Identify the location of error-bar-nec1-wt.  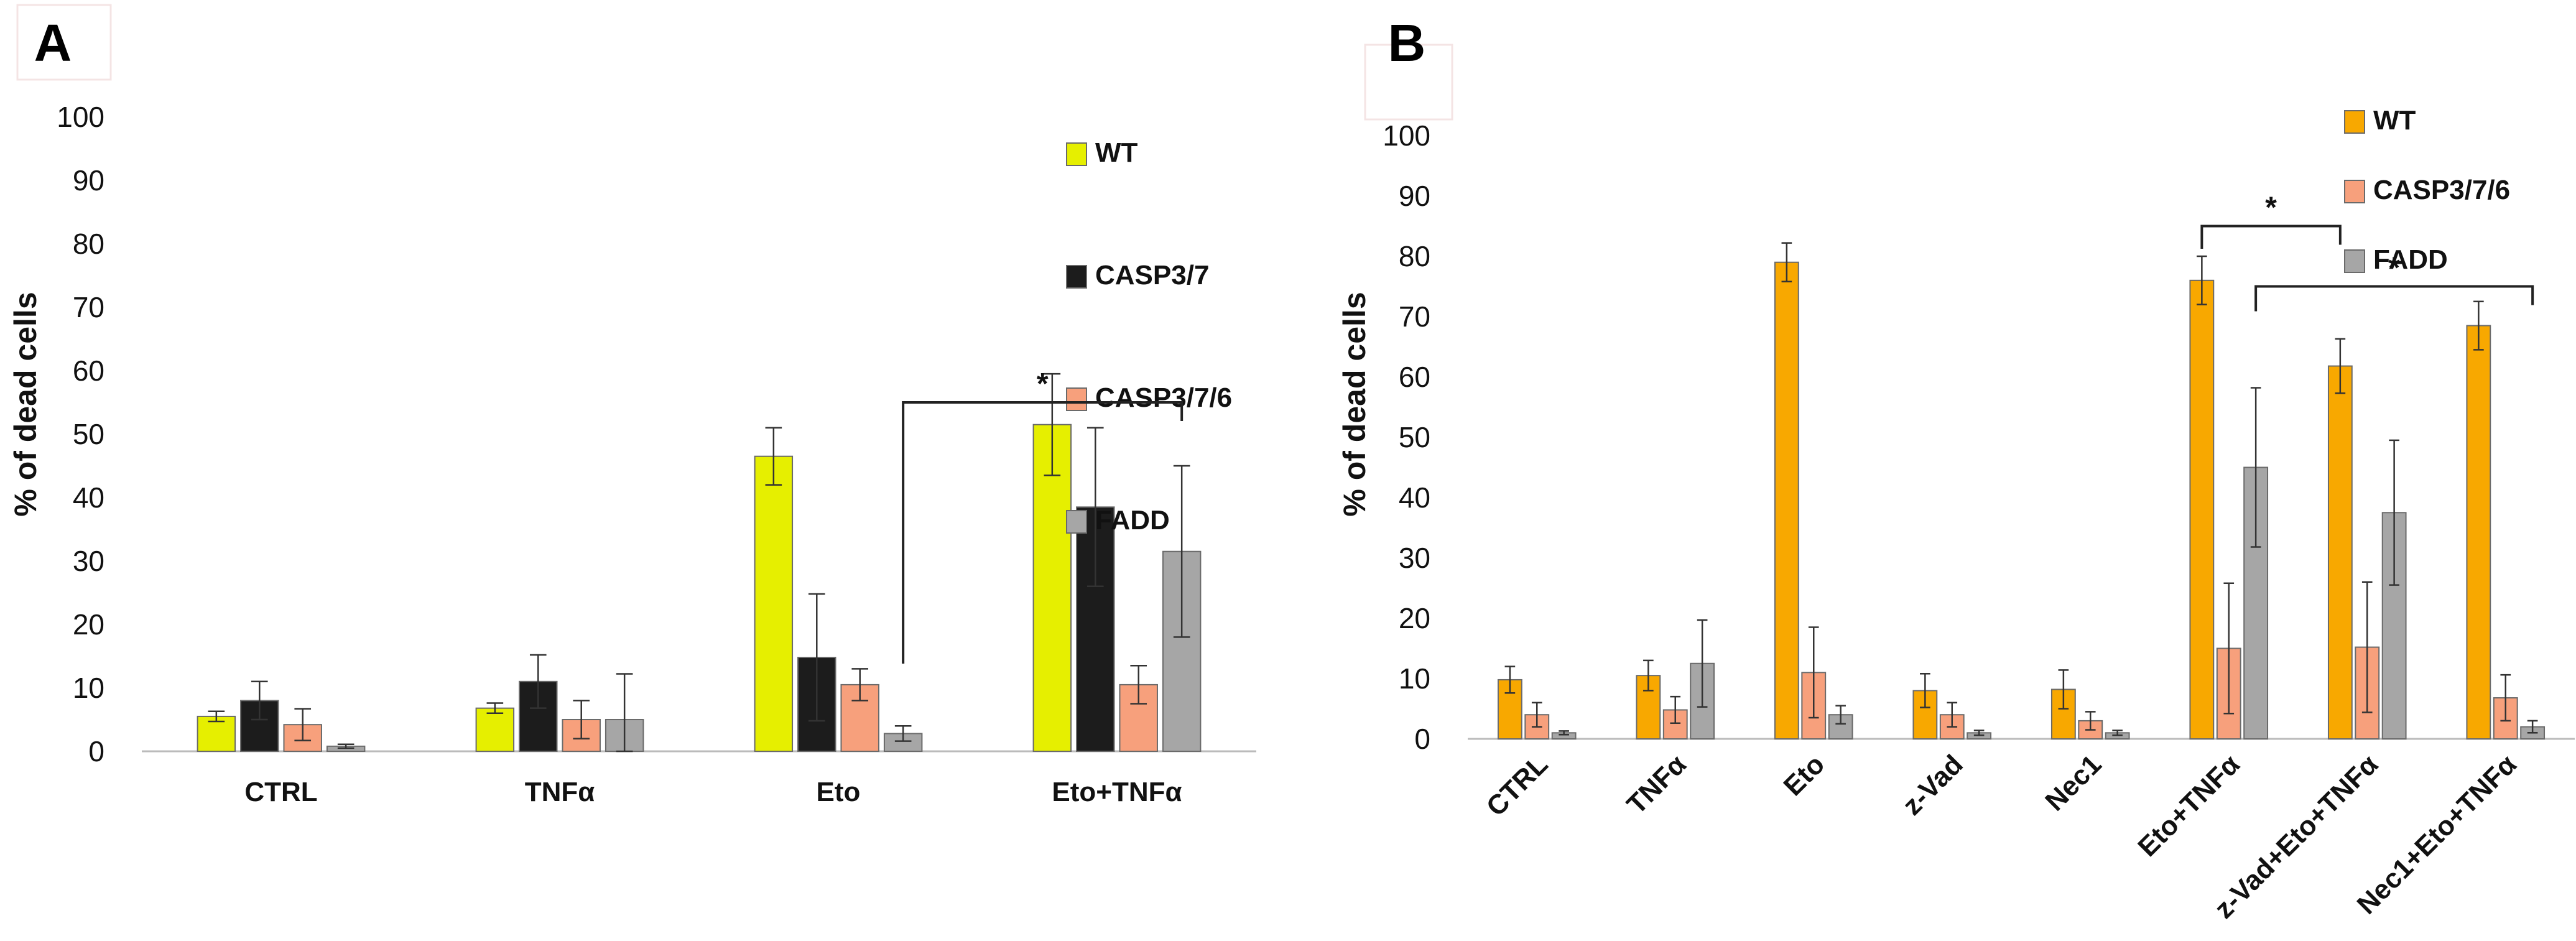
(2063, 689).